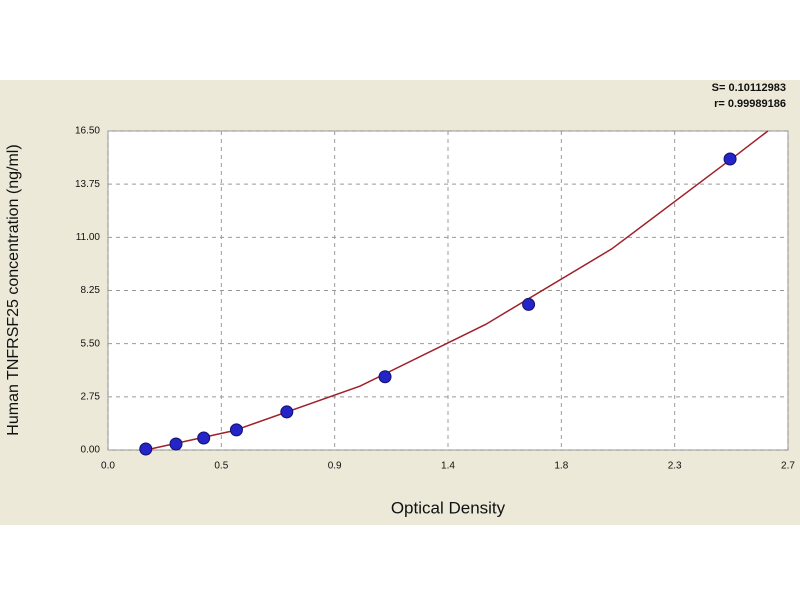 Image resolution: width=800 pixels, height=600 pixels. I want to click on x-tick-label: 0.9, so click(335, 466).